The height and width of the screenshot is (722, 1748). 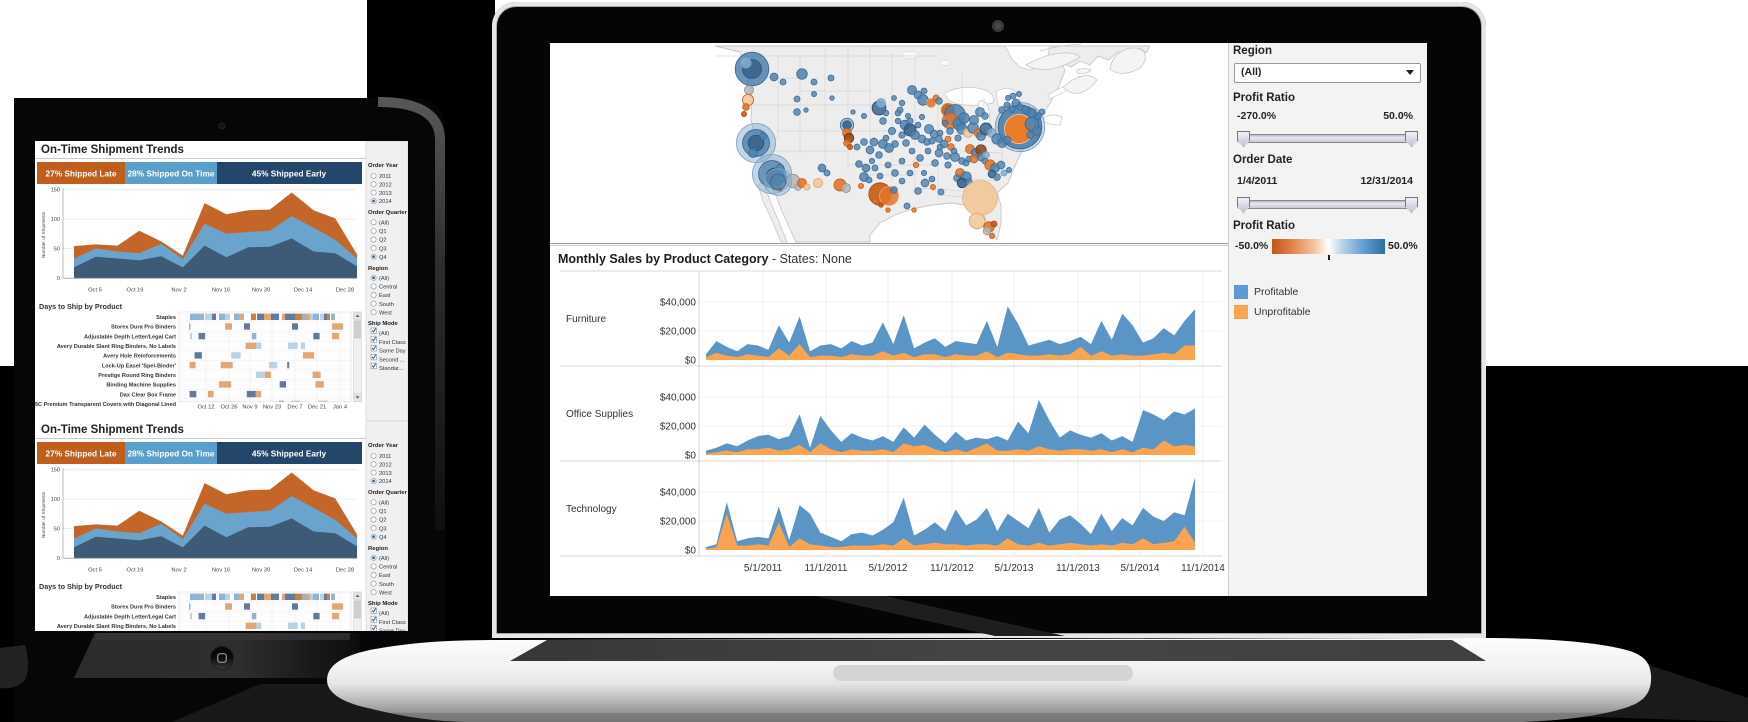 What do you see at coordinates (1014, 568) in the screenshot?
I see `svg-text: 5/1/2013` at bounding box center [1014, 568].